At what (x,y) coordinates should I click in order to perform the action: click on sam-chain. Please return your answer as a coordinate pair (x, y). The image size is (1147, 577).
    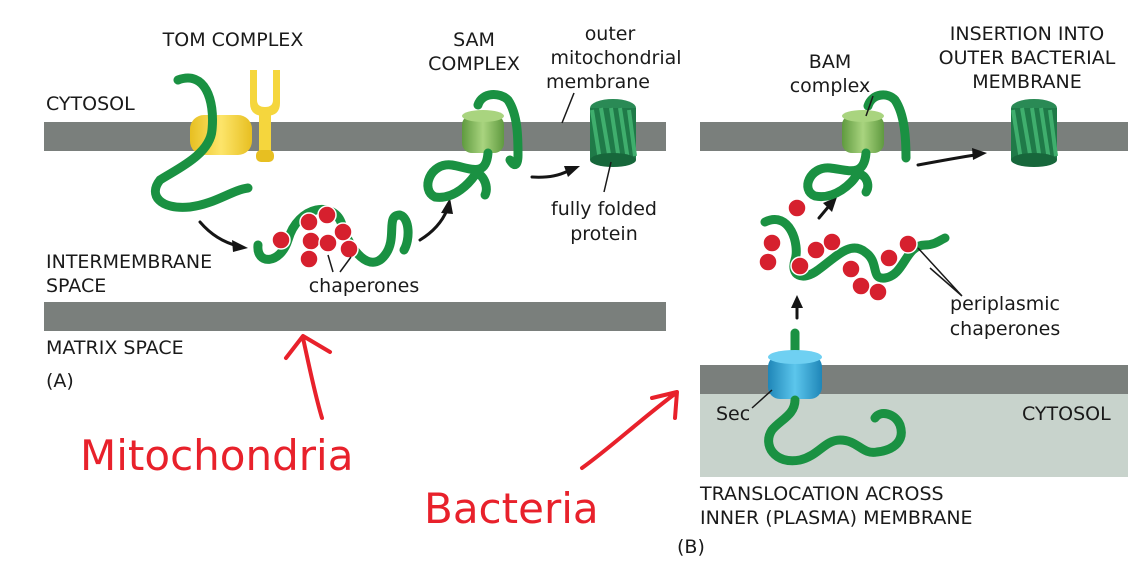
    Looking at the image, I should click on (498, 130).